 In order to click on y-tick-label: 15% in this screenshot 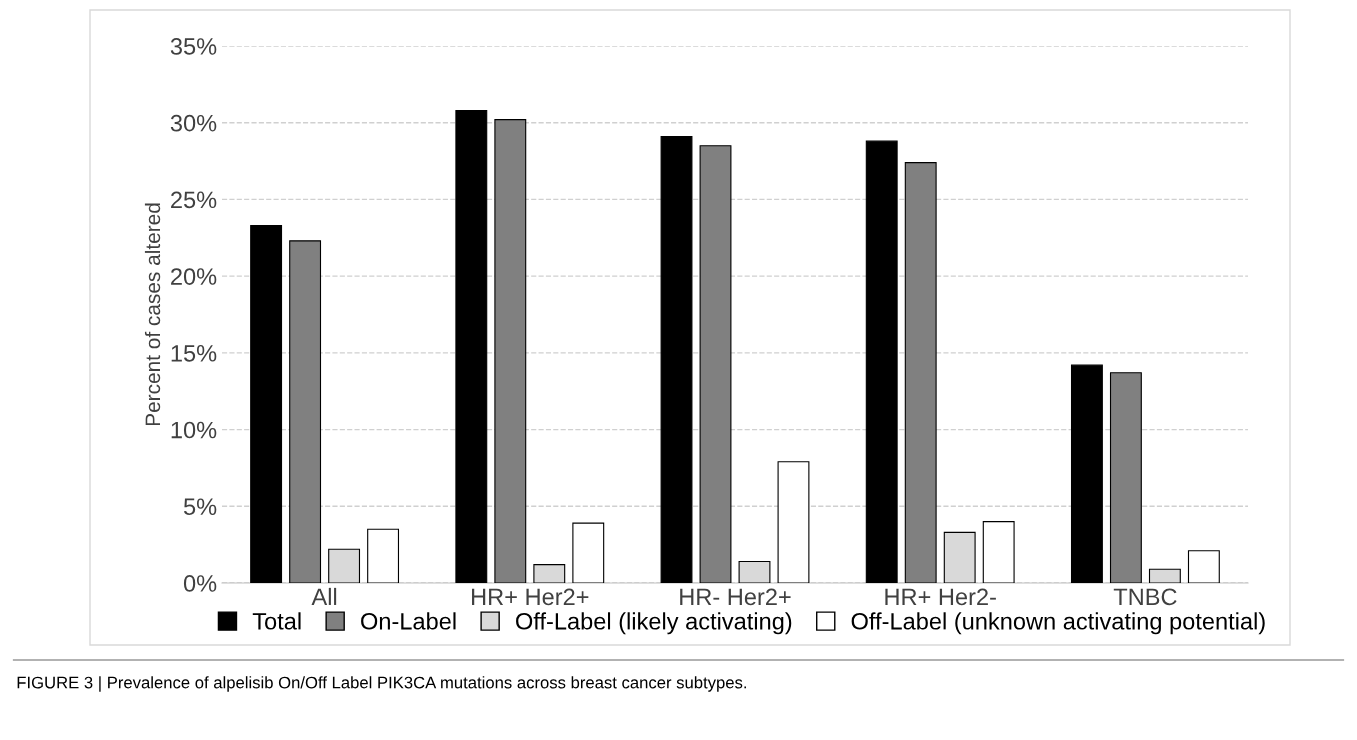, I will do `click(194, 353)`.